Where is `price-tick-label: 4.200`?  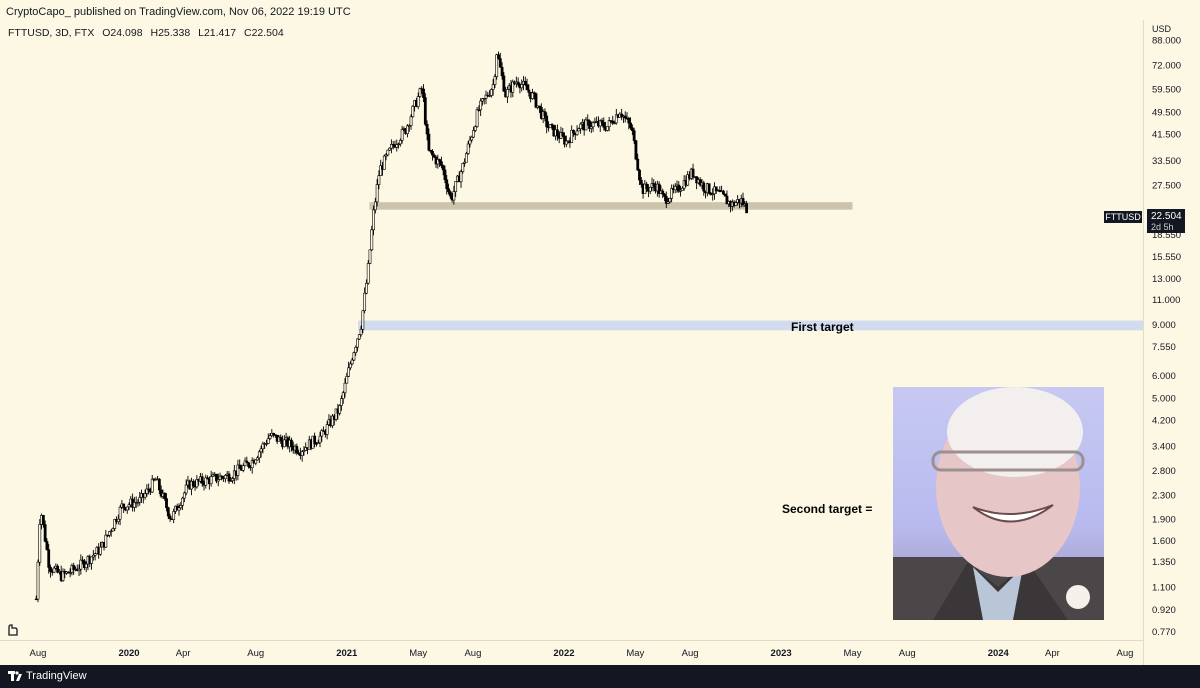
price-tick-label: 4.200 is located at coordinates (1164, 420).